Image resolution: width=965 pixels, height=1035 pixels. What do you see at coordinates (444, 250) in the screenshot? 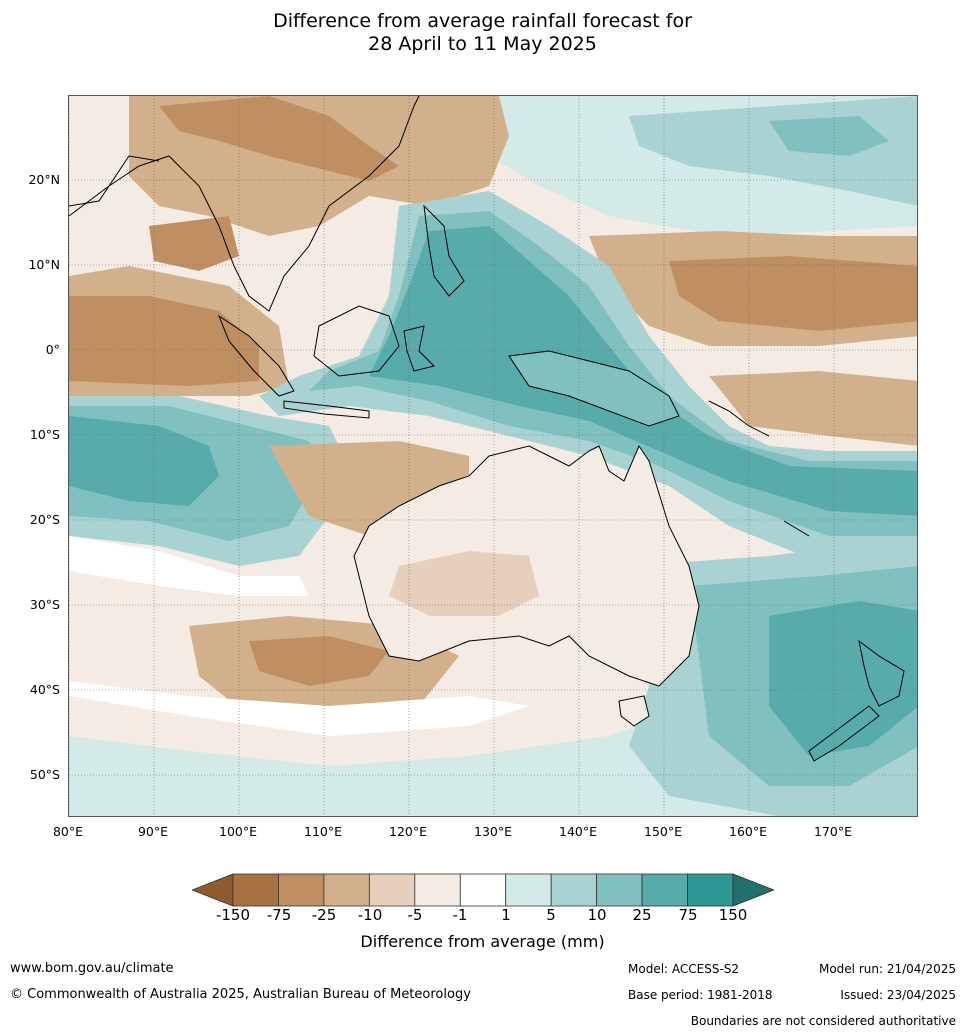
I see `philippines-landmass` at bounding box center [444, 250].